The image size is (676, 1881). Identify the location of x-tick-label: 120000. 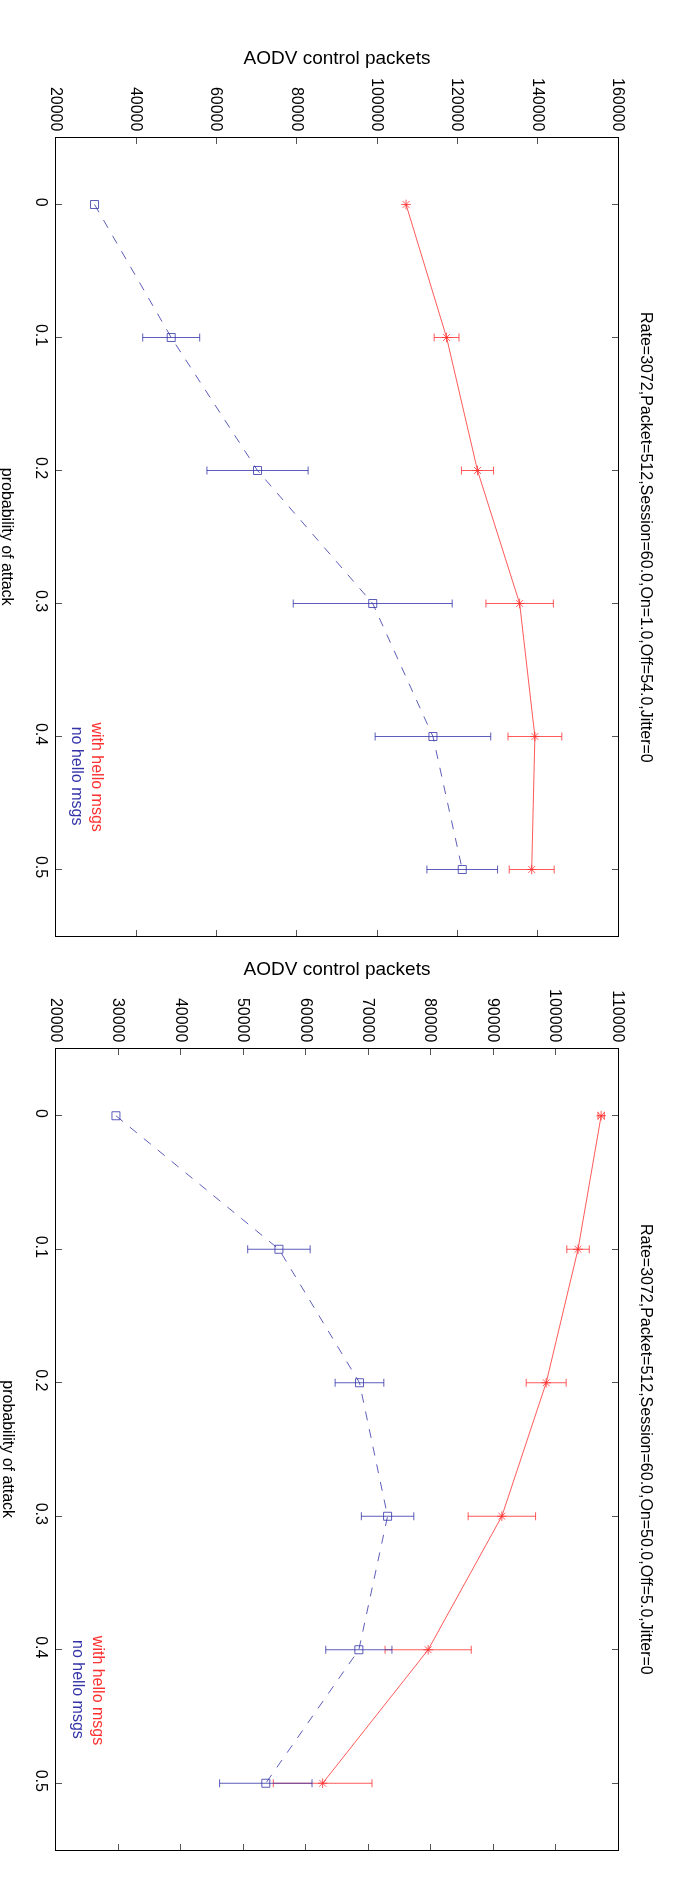
(458, 105).